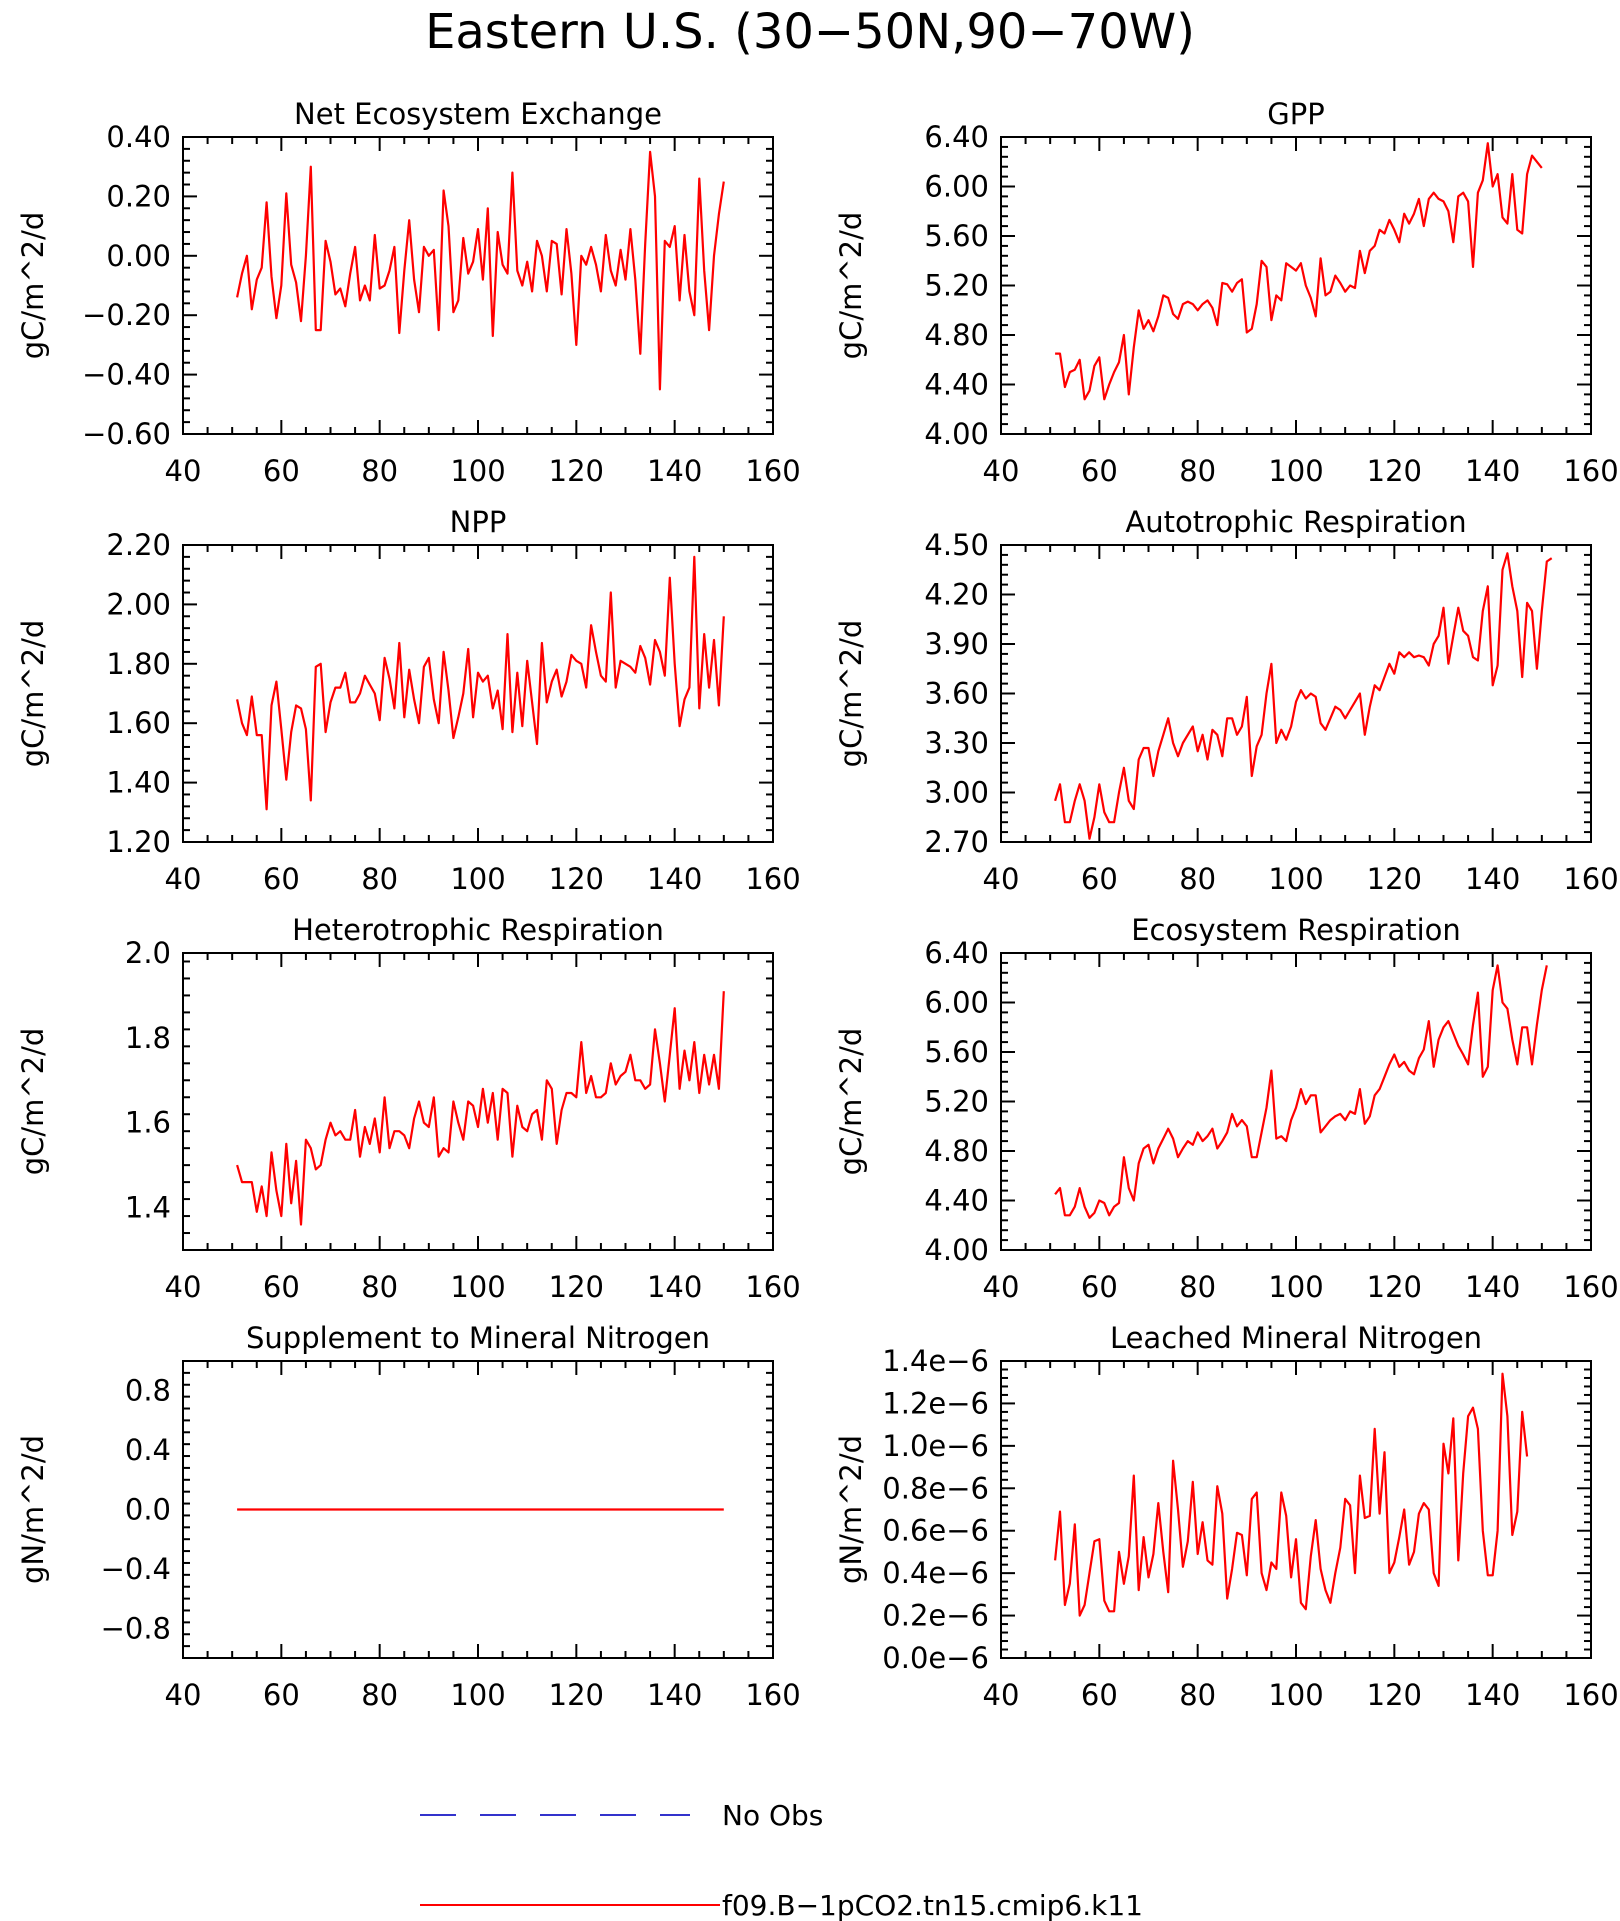 The image size is (1620, 1921). I want to click on y-tick-label: 0.4e−6, so click(935, 1573).